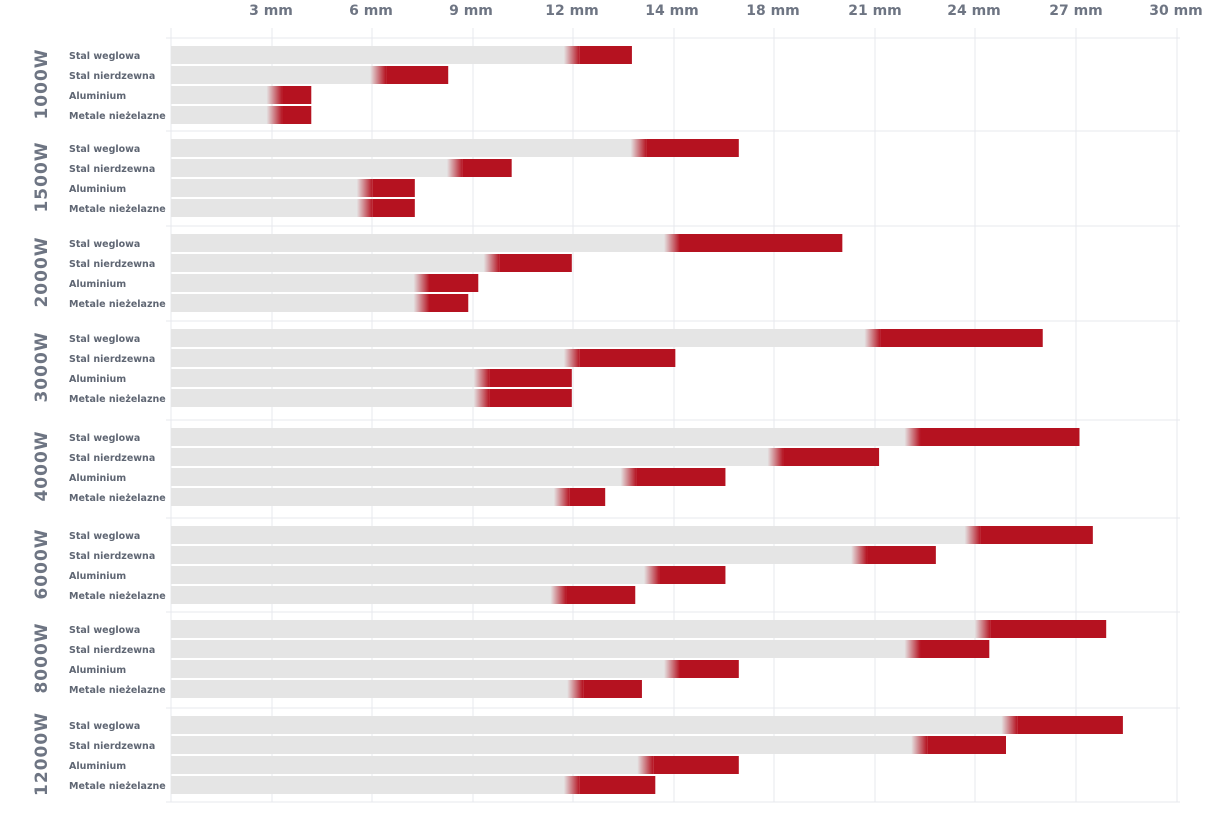  I want to click on x-tick-label: 27 mm, so click(1076, 11).